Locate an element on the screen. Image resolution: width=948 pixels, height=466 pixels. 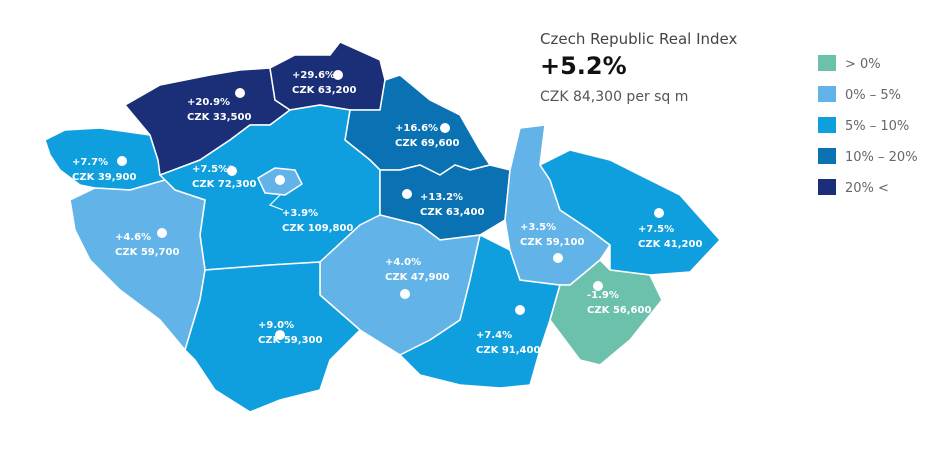
region-change: +3.5% is located at coordinates (538, 227).